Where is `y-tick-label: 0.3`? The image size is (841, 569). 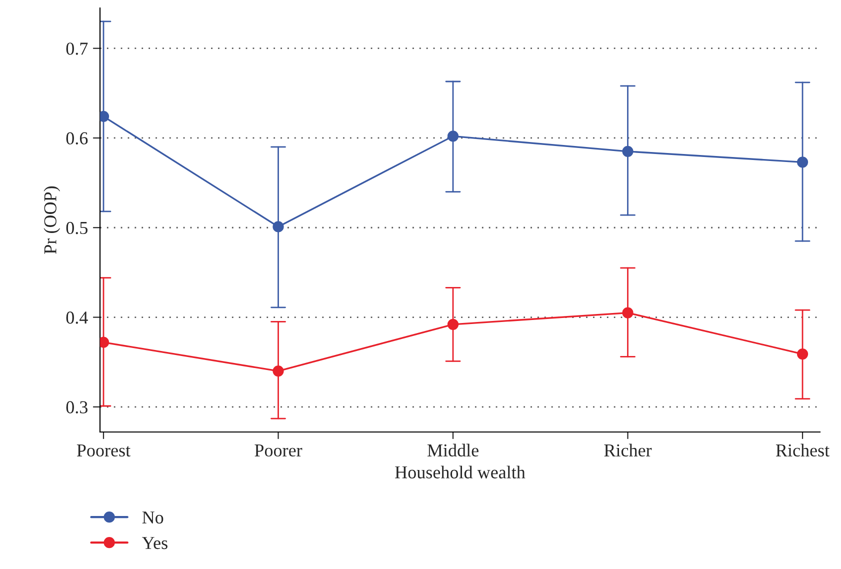 y-tick-label: 0.3 is located at coordinates (77, 407).